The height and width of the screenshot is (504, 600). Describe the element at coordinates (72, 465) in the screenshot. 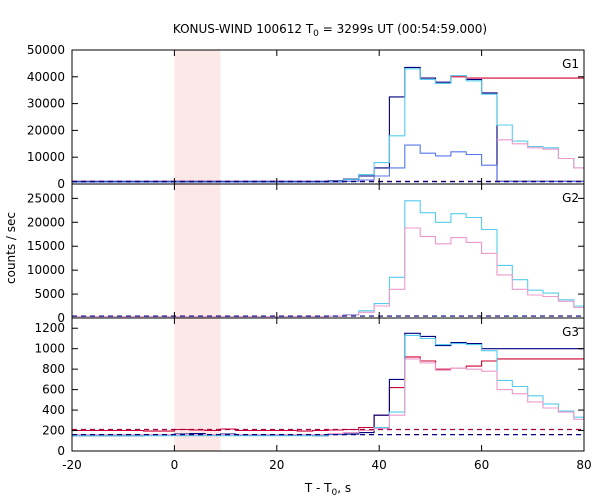

I see `x-tick-label: -20` at that location.